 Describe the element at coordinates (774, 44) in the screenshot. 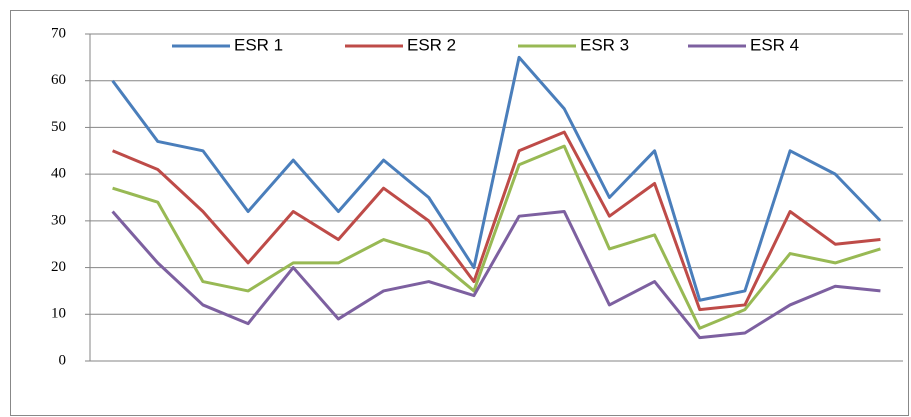

I see `legend-label: ESR 4` at that location.